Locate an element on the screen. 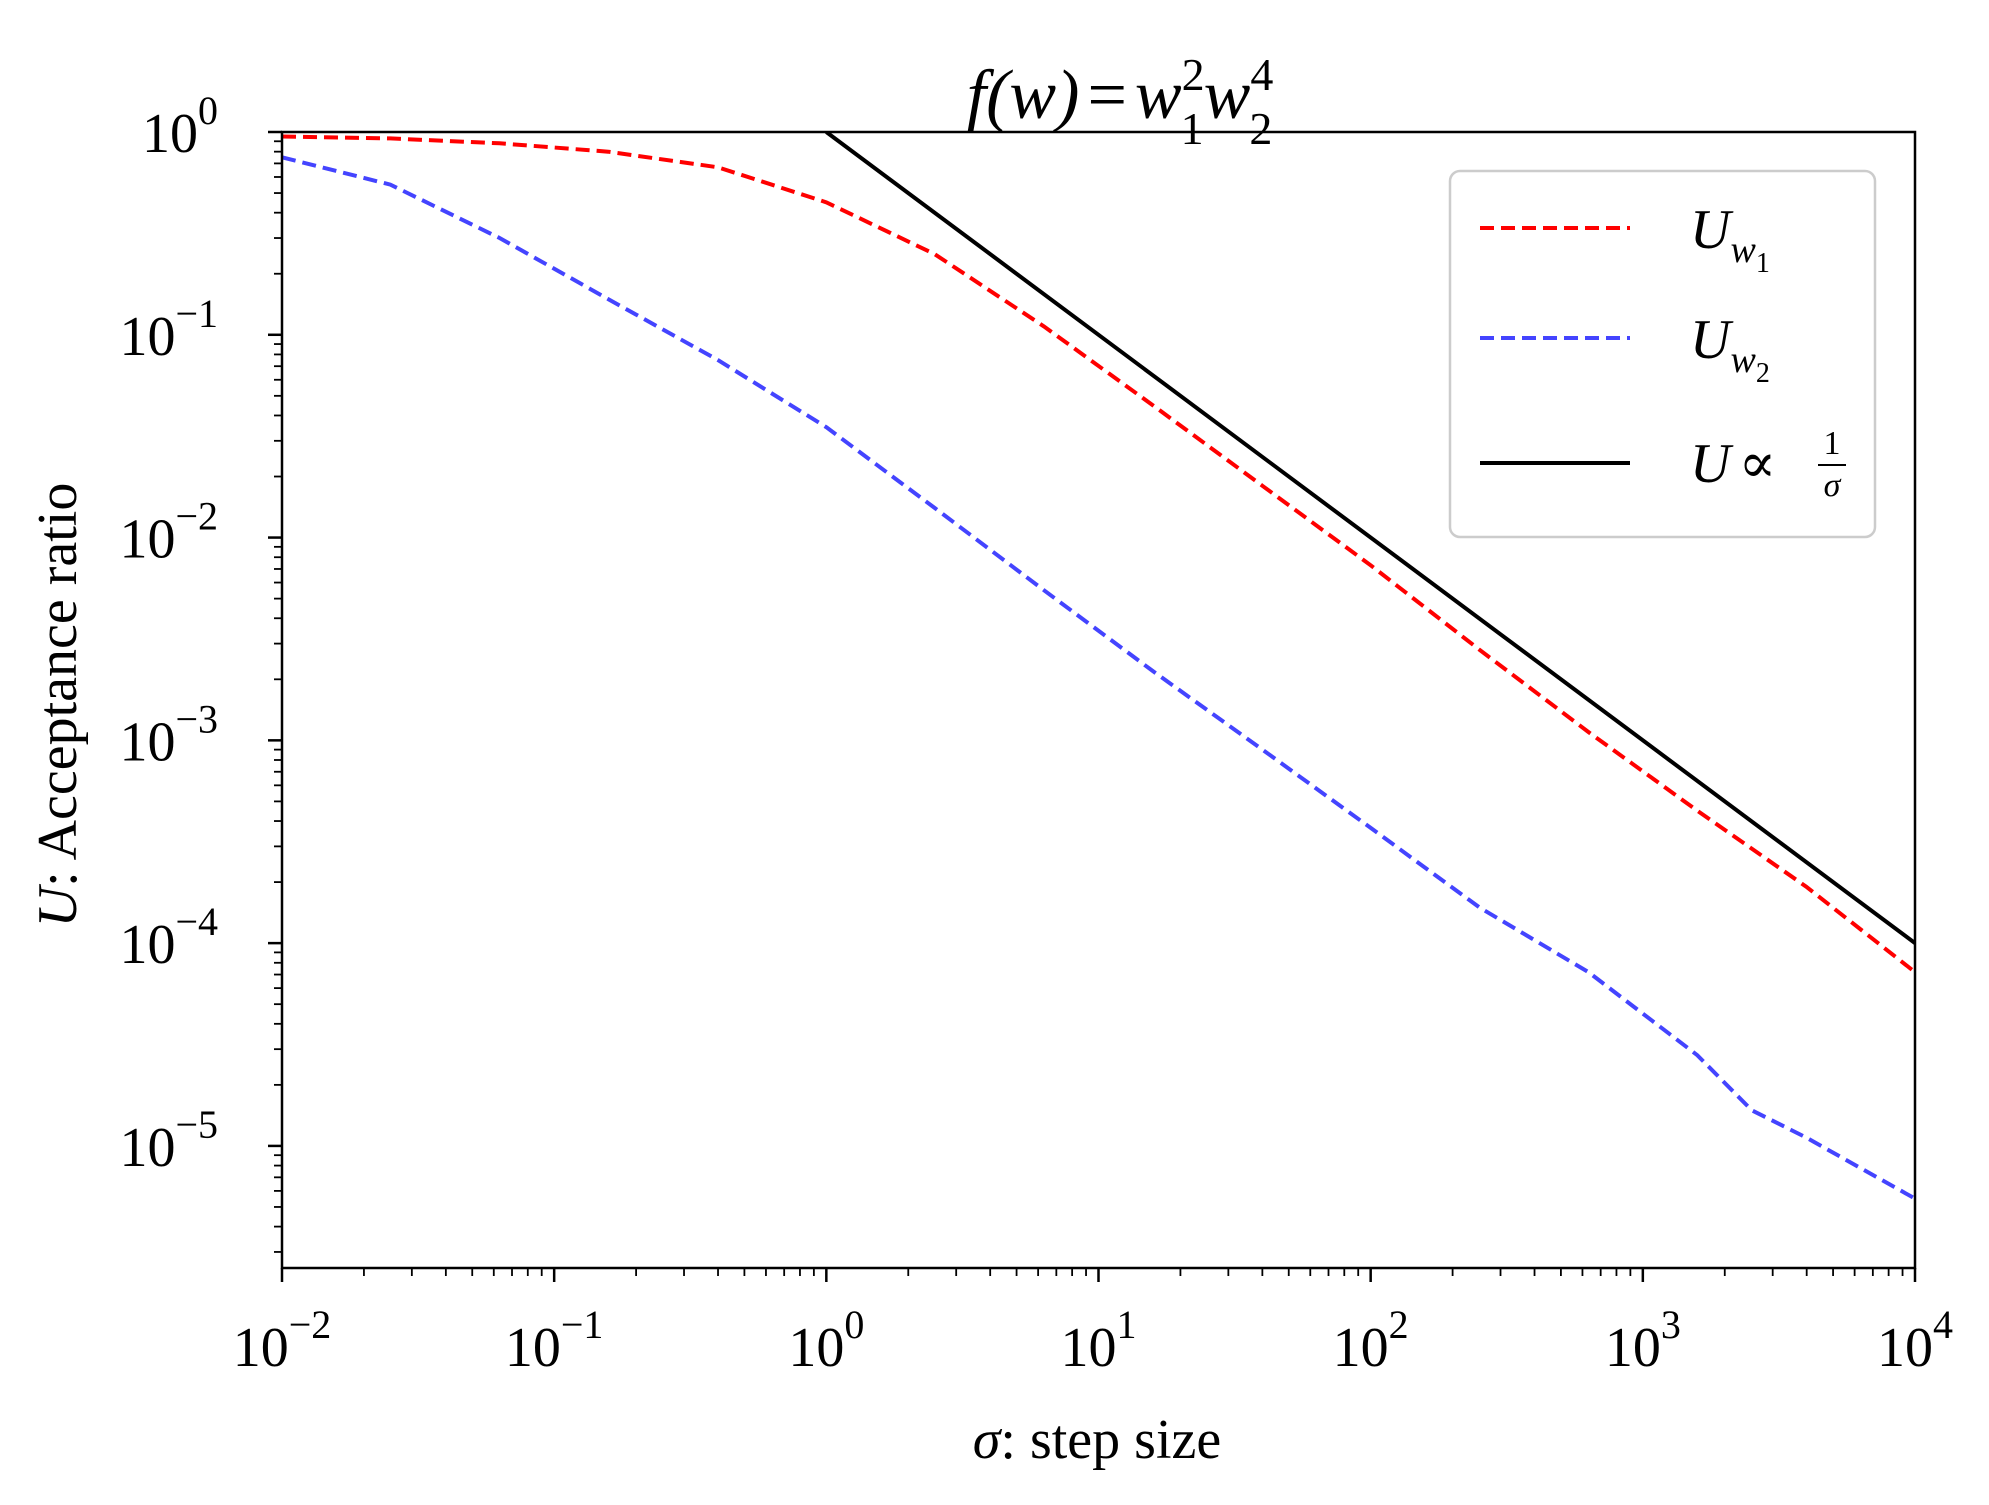 The height and width of the screenshot is (1505, 1989). svg-text: 1 is located at coordinates (1832, 443).